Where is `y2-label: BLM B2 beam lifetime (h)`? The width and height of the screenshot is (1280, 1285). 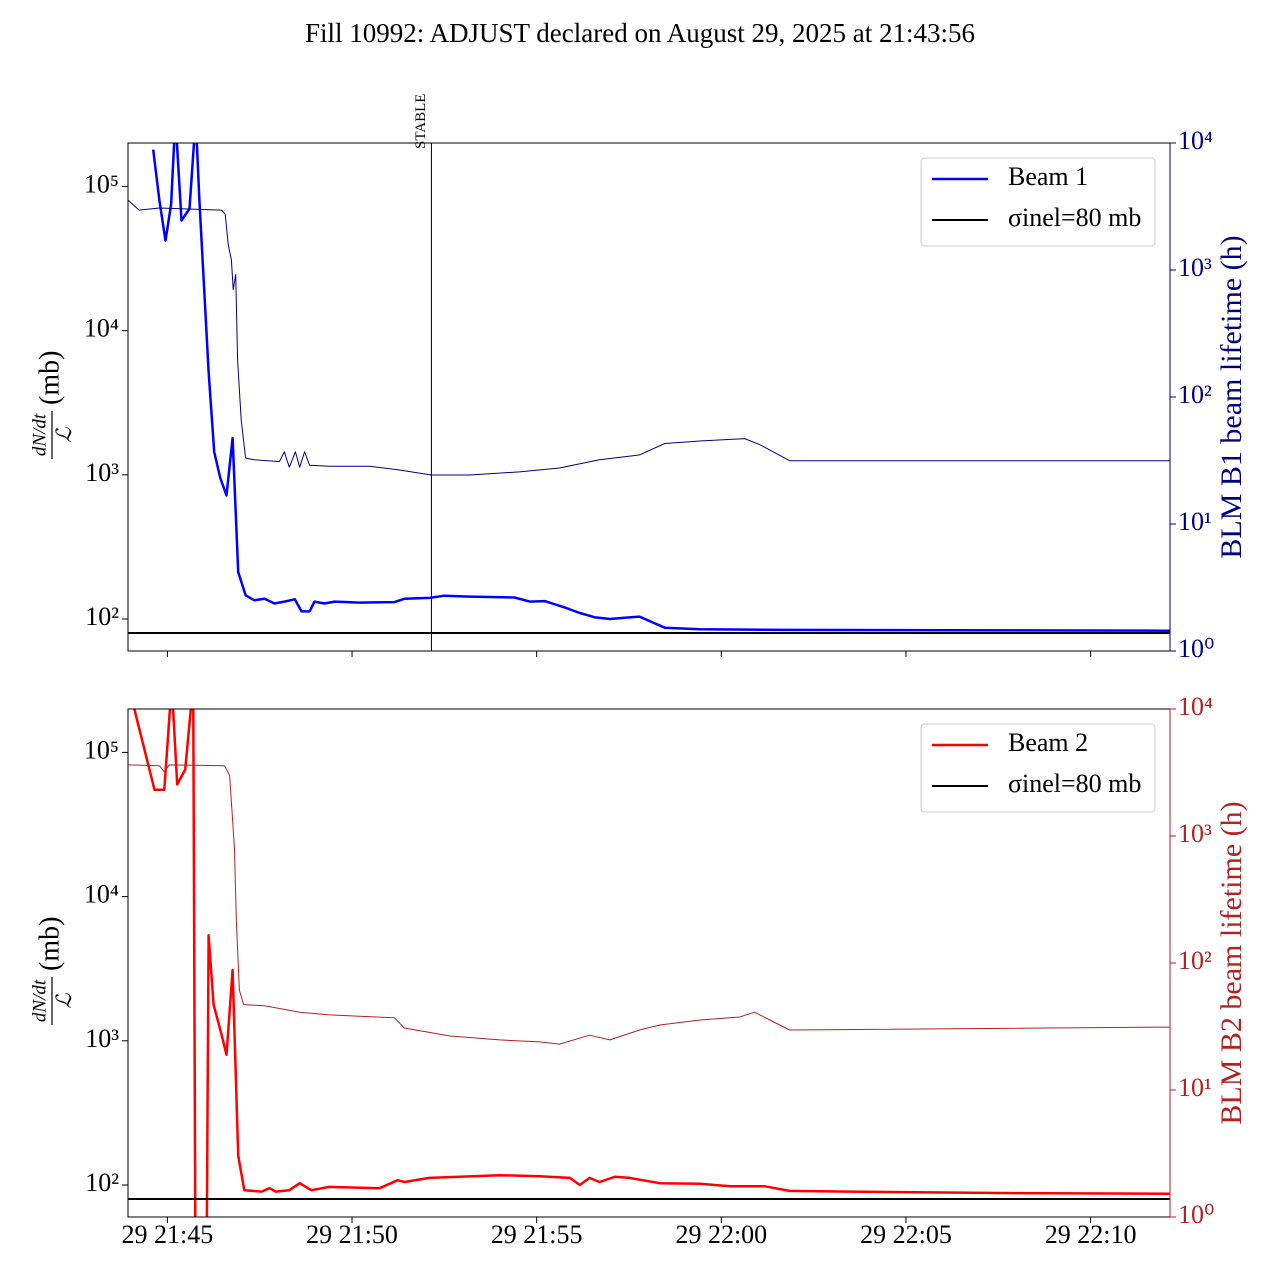 y2-label: BLM B2 beam lifetime (h) is located at coordinates (1231, 962).